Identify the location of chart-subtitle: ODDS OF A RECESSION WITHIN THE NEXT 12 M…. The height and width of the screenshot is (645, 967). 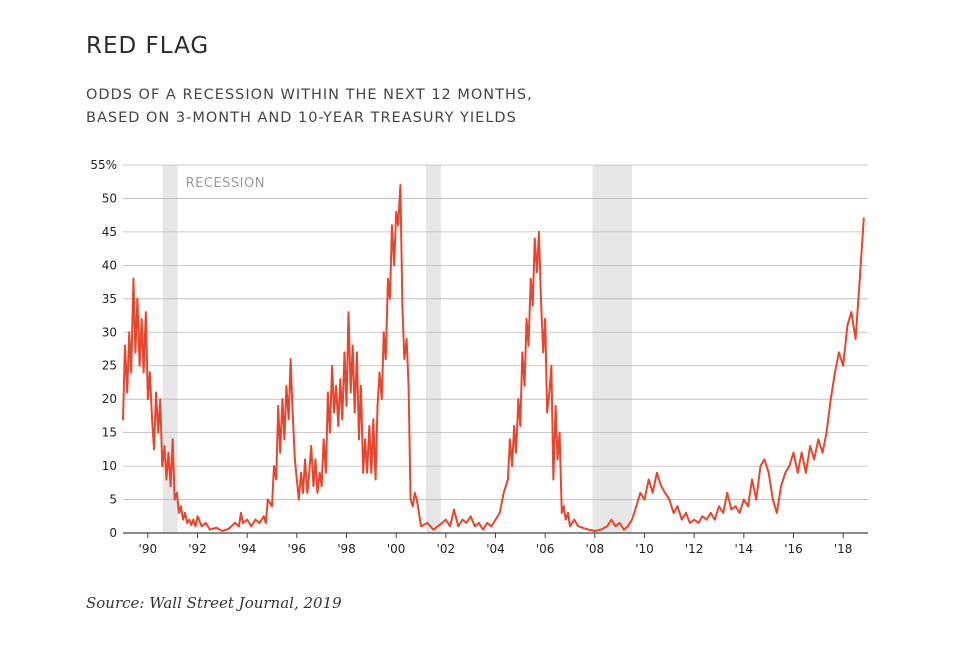
(309, 107).